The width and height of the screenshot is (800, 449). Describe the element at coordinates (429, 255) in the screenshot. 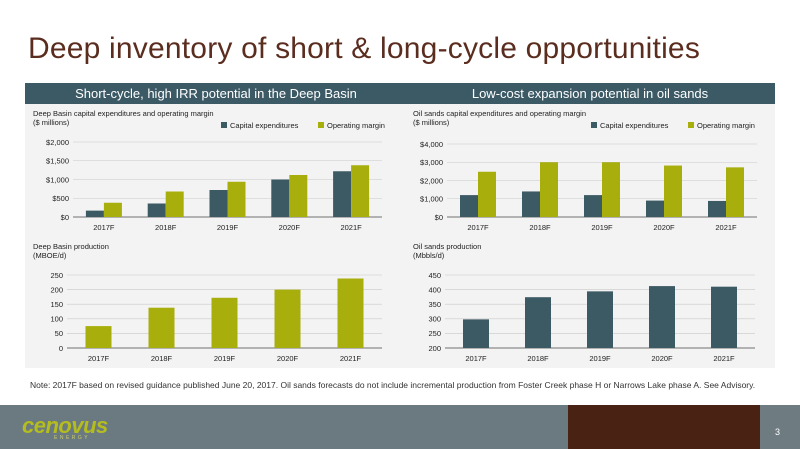

I see `oil-sands-production-unit-label: (Mbbls/d)` at that location.